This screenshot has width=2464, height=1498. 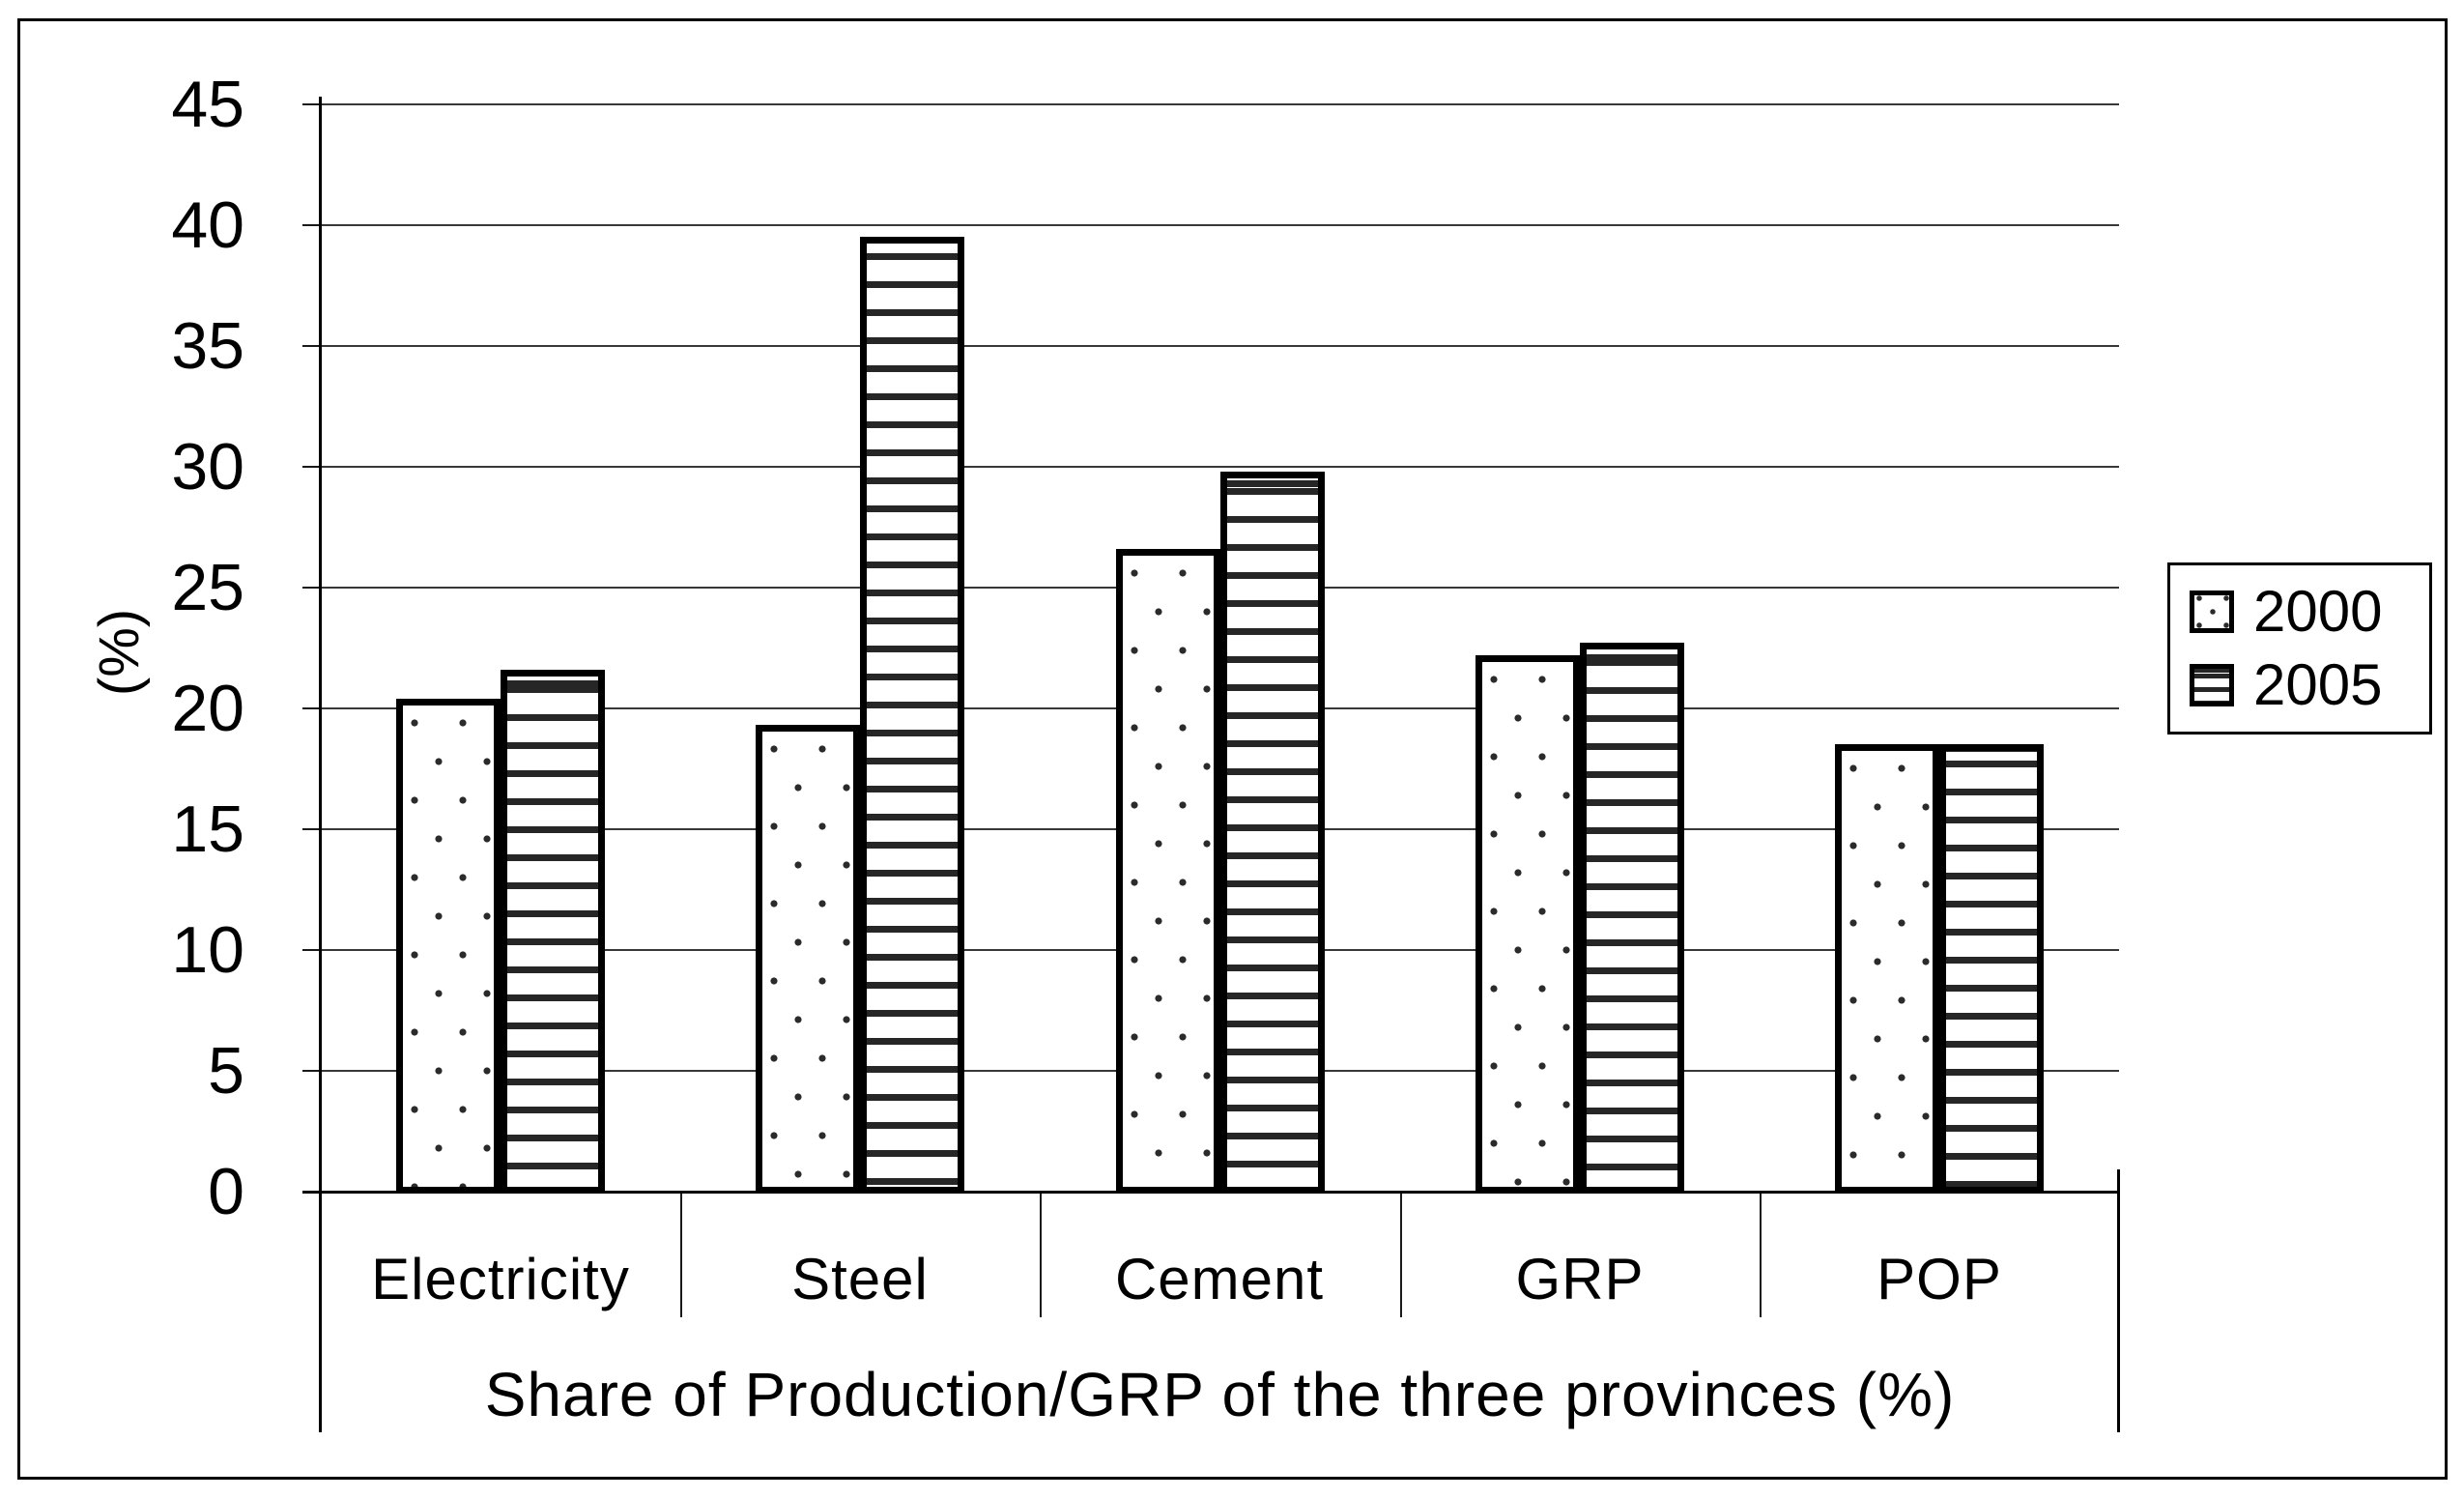 I want to click on bar-cement-2000, so click(x=1168, y=871).